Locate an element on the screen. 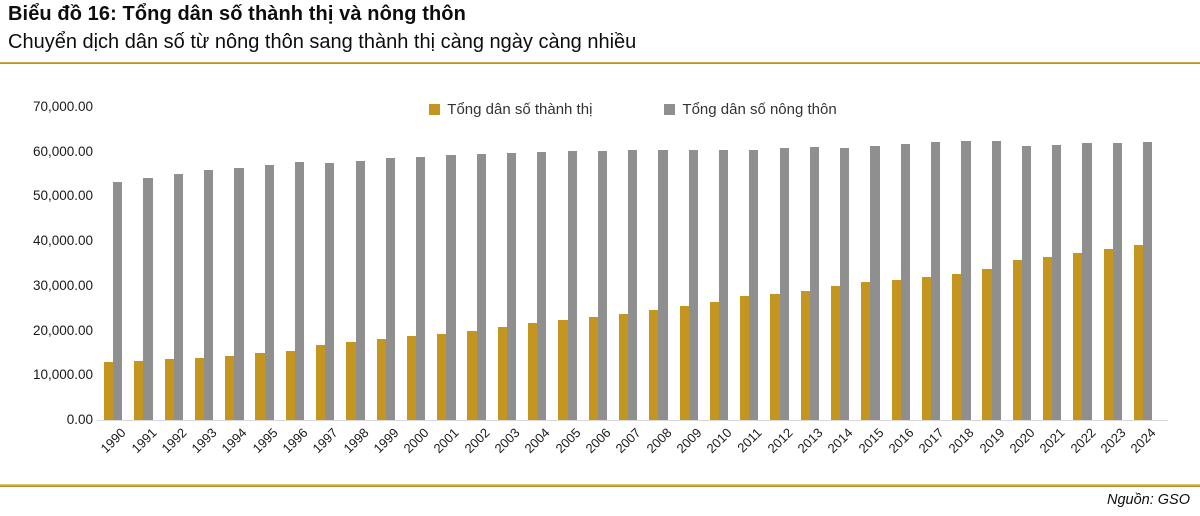  bar-urban-2023 is located at coordinates (1108, 334).